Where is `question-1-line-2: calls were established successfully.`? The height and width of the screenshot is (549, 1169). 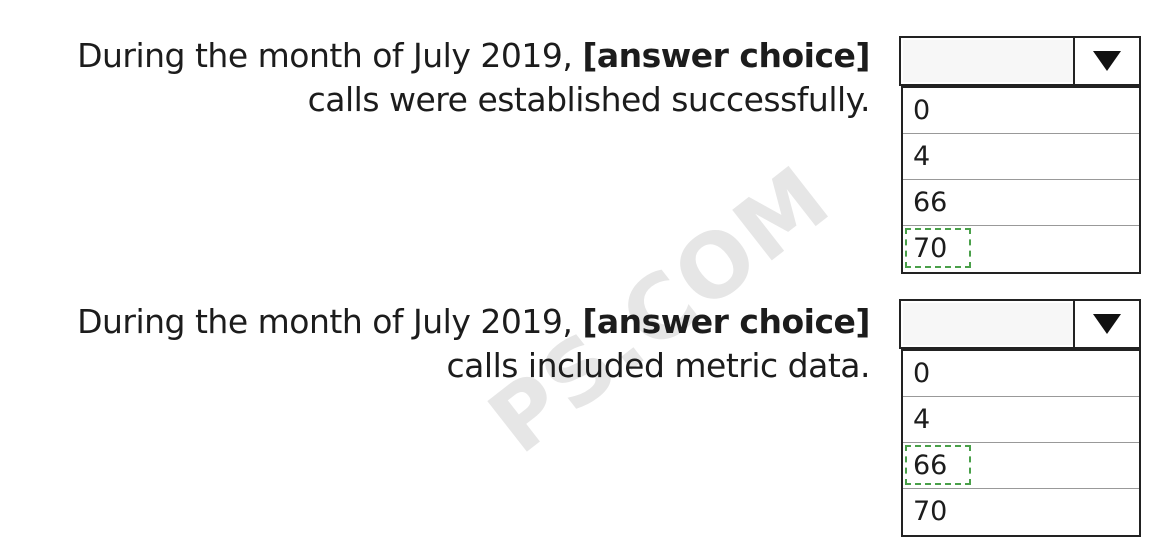 question-1-line-2: calls were established successfully. is located at coordinates (589, 99).